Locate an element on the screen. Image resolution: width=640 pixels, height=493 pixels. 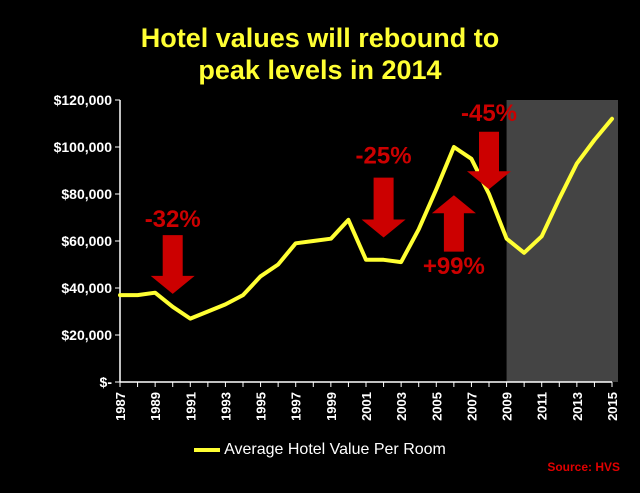
x-tick-label: 2015 is located at coordinates (612, 406).